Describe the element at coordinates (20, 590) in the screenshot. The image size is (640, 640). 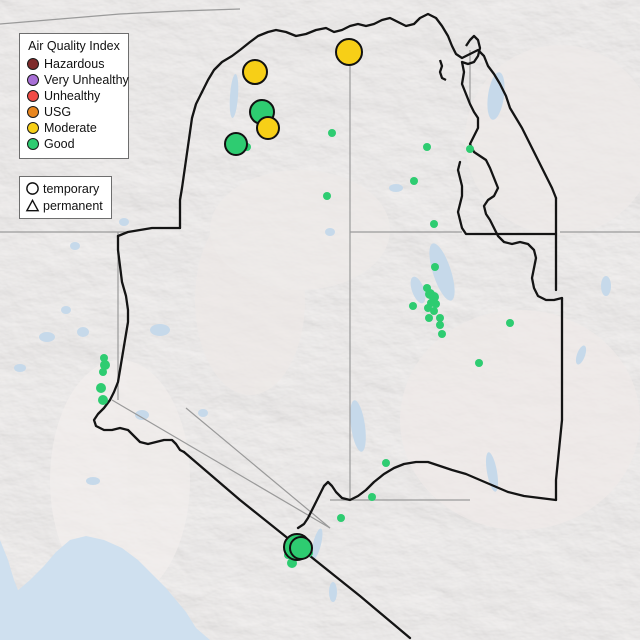
I see `ocean-pacific-north` at that location.